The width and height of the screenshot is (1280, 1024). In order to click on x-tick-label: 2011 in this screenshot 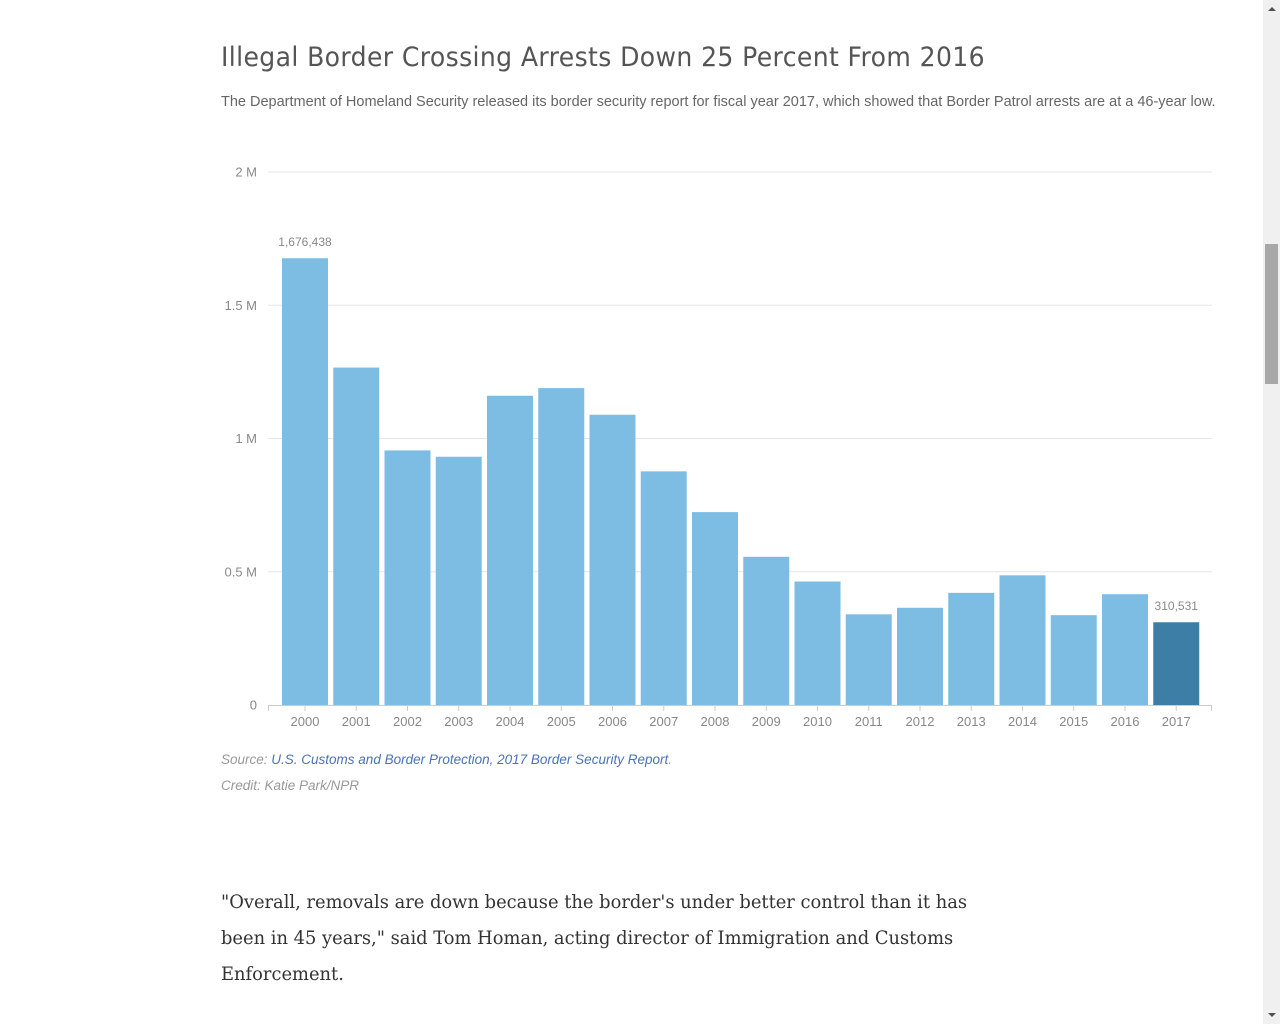, I will do `click(869, 721)`.